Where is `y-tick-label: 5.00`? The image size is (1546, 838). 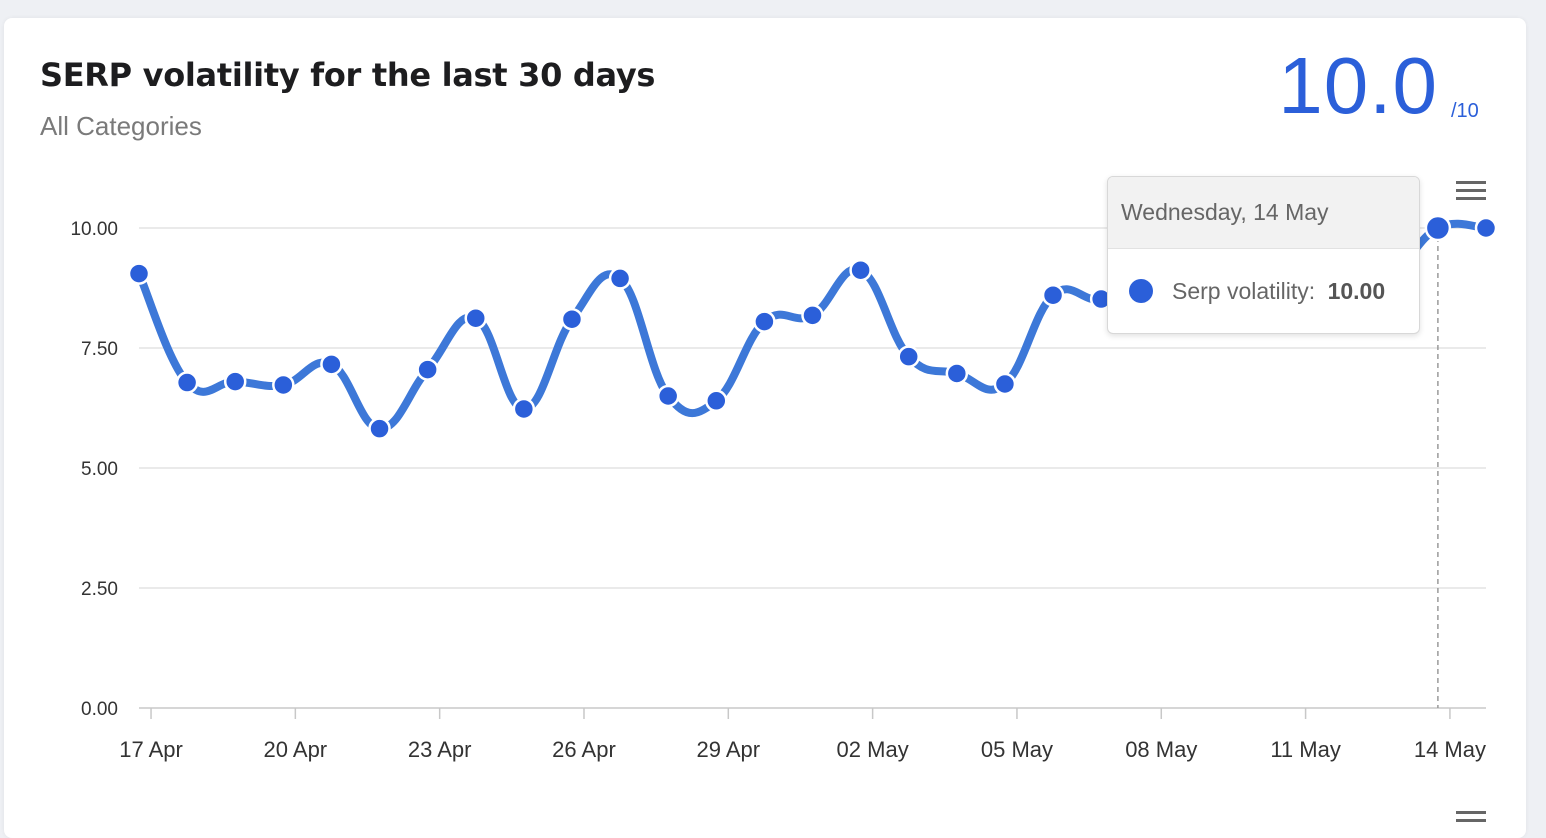
y-tick-label: 5.00 is located at coordinates (99, 469).